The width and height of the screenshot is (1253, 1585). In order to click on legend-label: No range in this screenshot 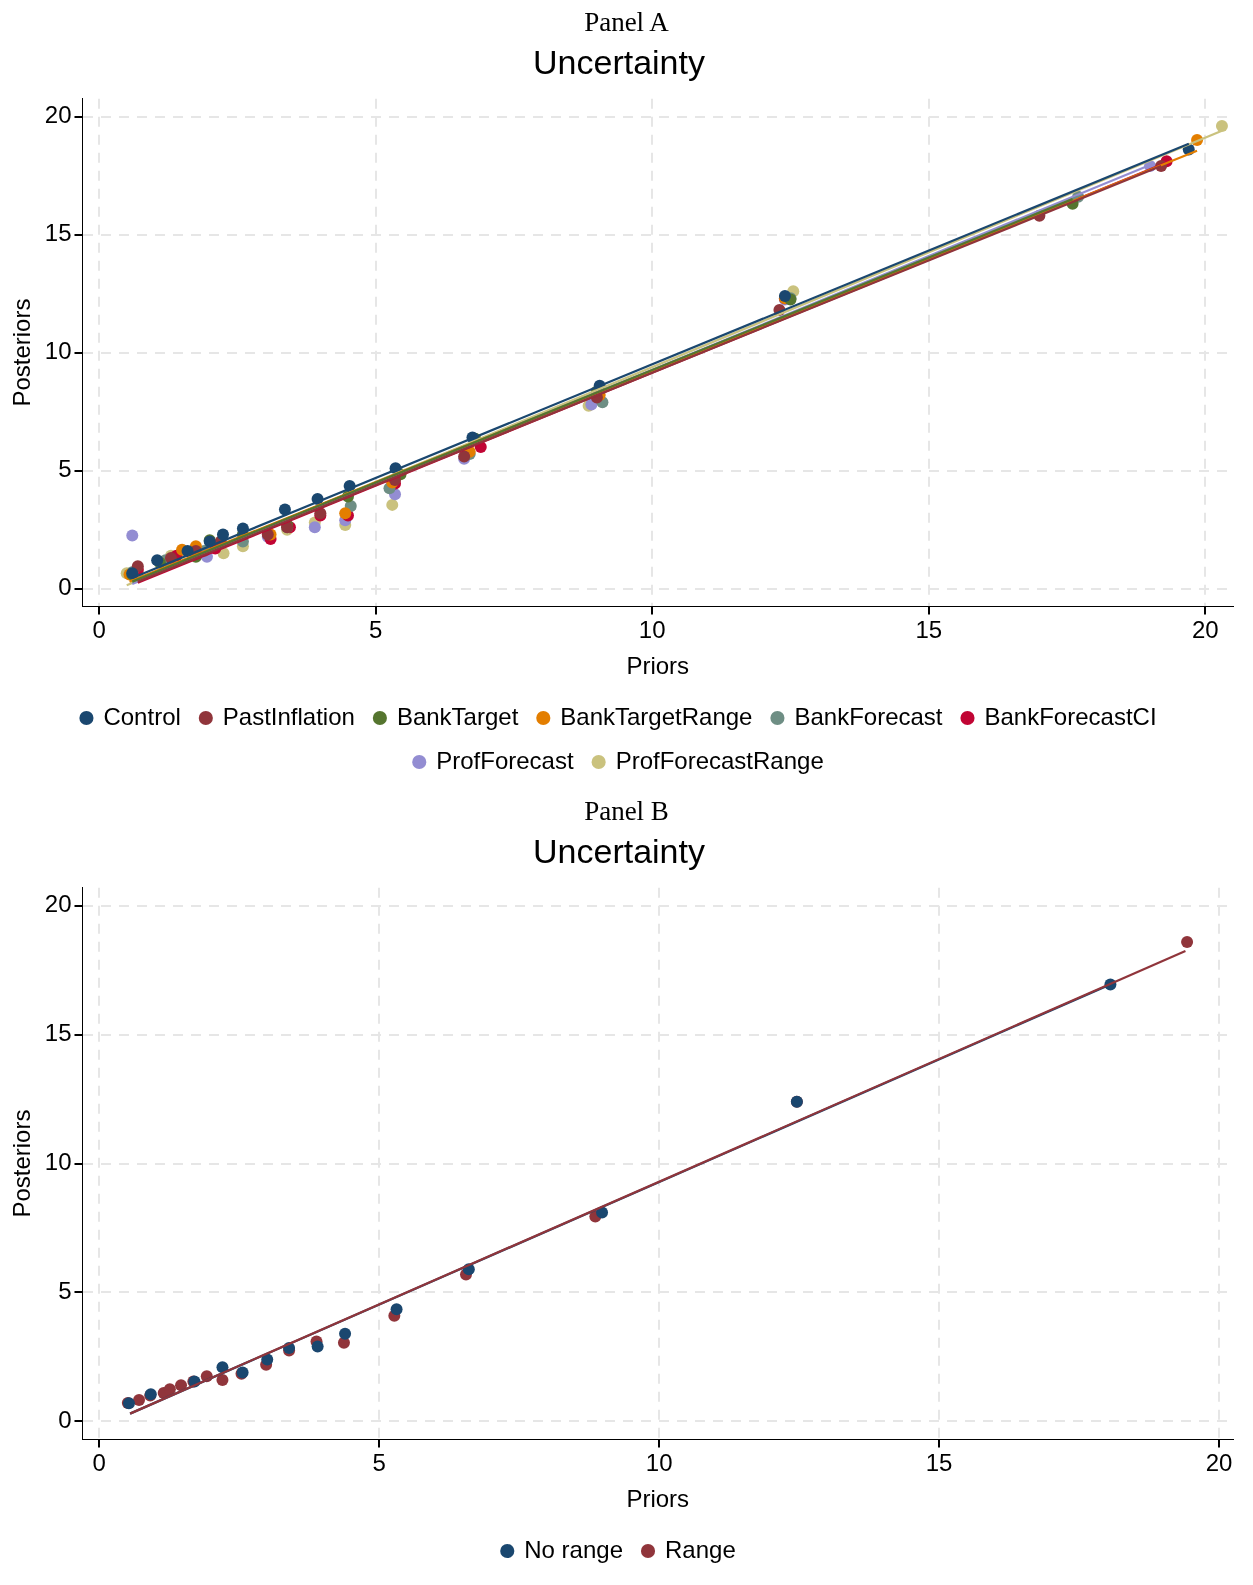, I will do `click(574, 1549)`.